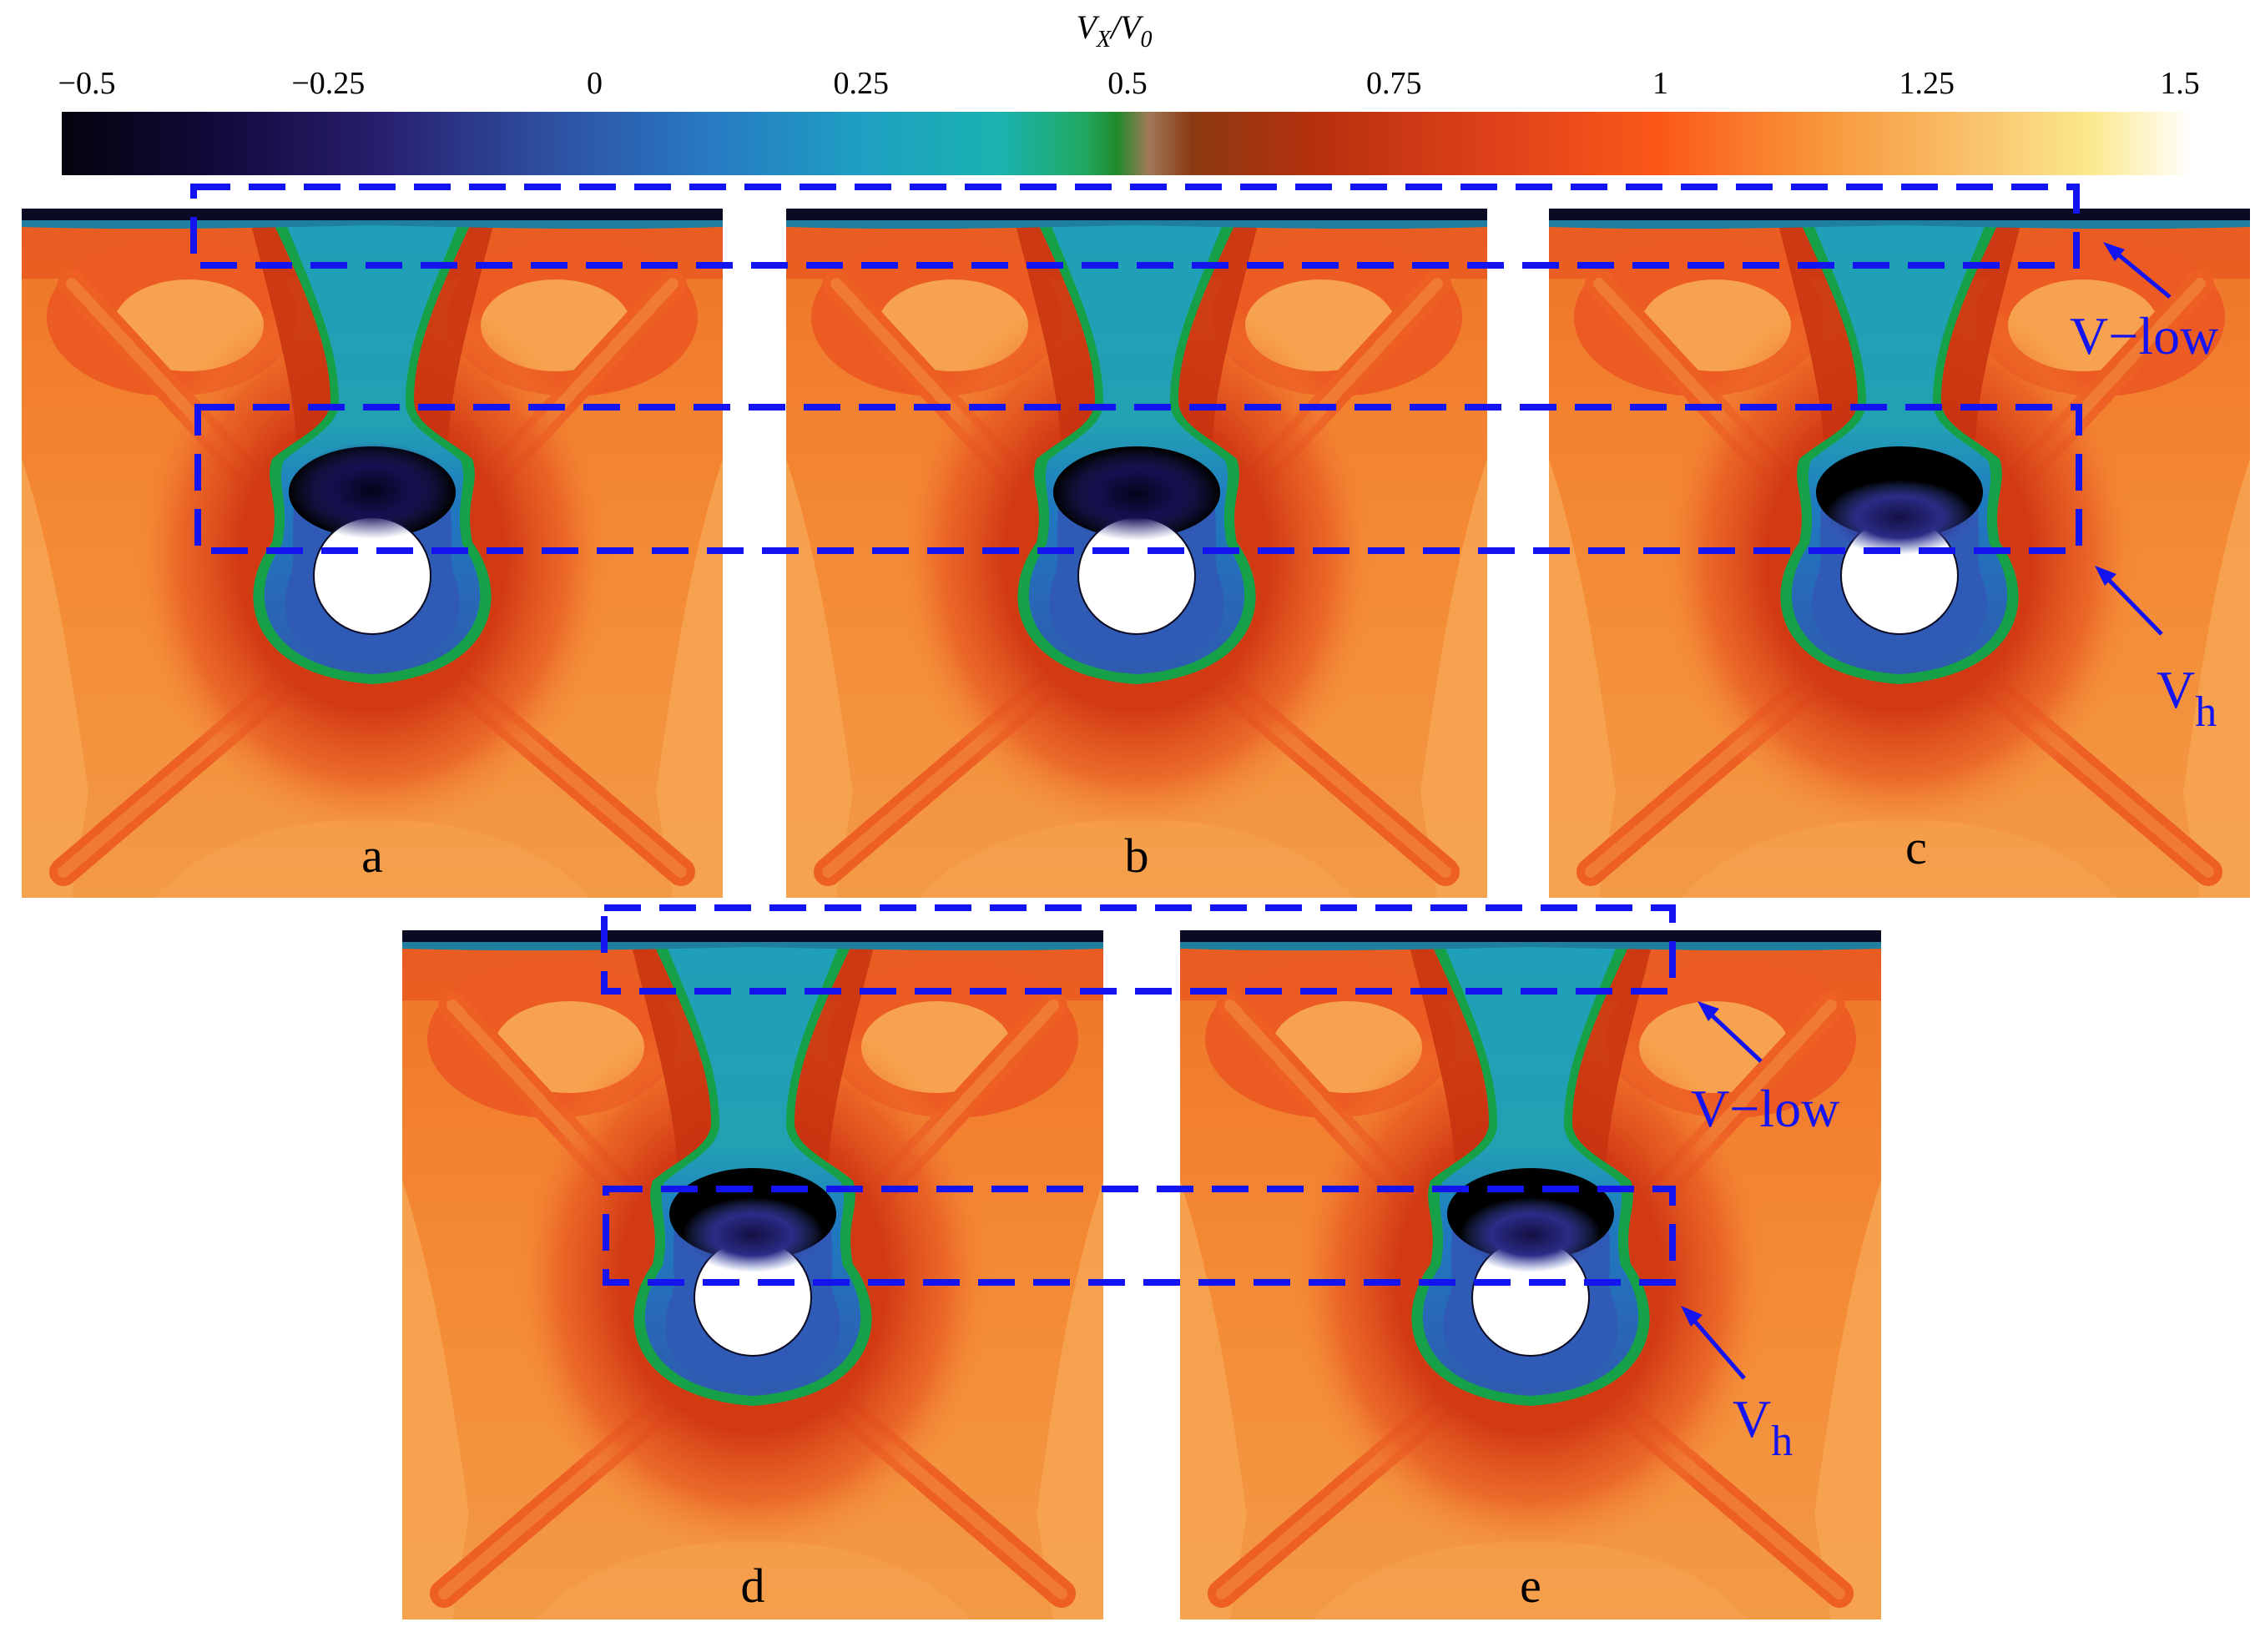 The width and height of the screenshot is (2260, 1652). Describe the element at coordinates (1927, 83) in the screenshot. I see `colorbar-tick-label: 1.25` at that location.